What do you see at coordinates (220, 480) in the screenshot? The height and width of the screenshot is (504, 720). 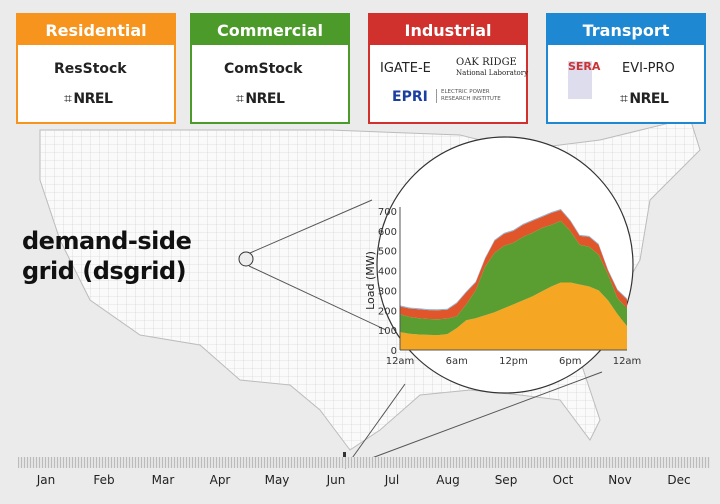 I see `month-label: Apr` at bounding box center [220, 480].